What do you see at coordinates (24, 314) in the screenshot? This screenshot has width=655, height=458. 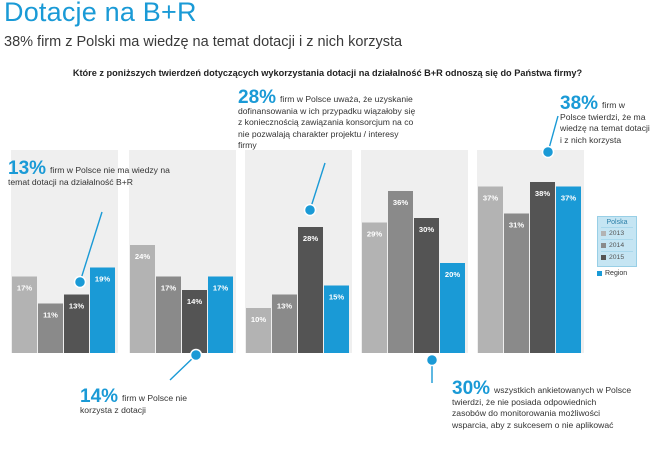 I see `bar-g1-s1` at bounding box center [24, 314].